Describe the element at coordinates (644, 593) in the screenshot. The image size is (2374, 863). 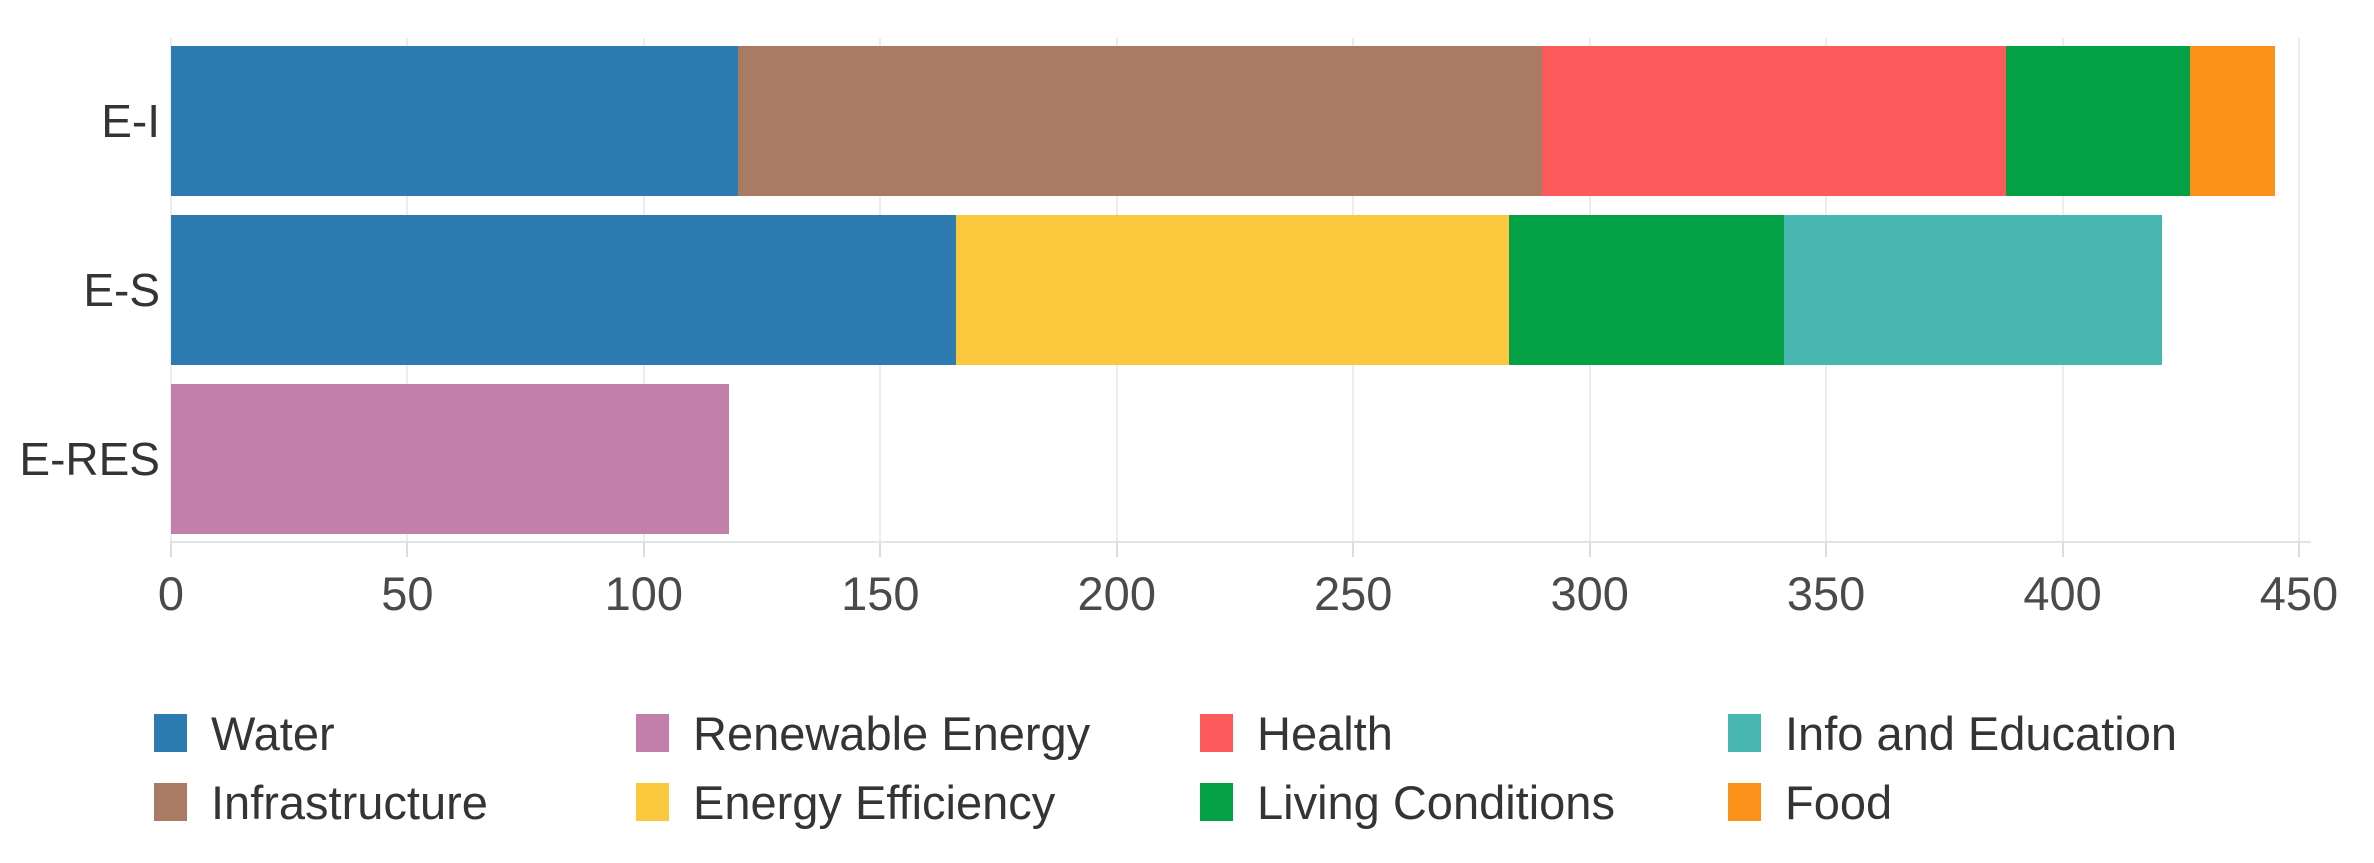
I see `x-tick-label: 100` at that location.